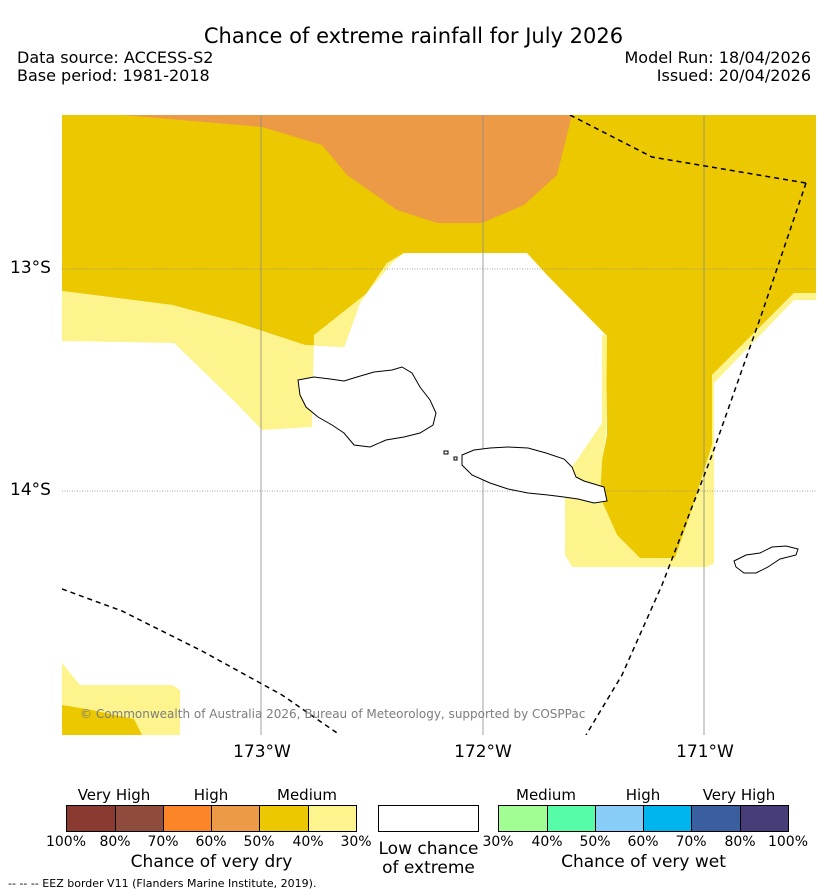 The height and width of the screenshot is (896, 827). Describe the element at coordinates (307, 795) in the screenshot. I see `dry-category-medium: Medium` at that location.